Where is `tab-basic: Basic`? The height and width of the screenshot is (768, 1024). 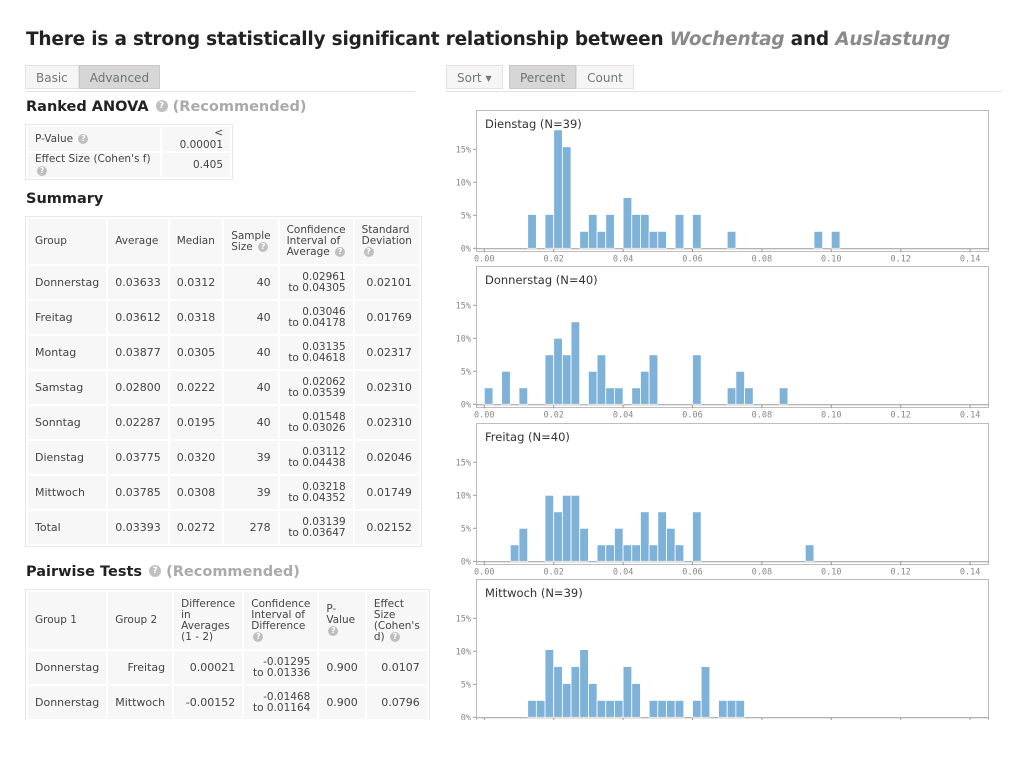 tab-basic: Basic is located at coordinates (52, 77).